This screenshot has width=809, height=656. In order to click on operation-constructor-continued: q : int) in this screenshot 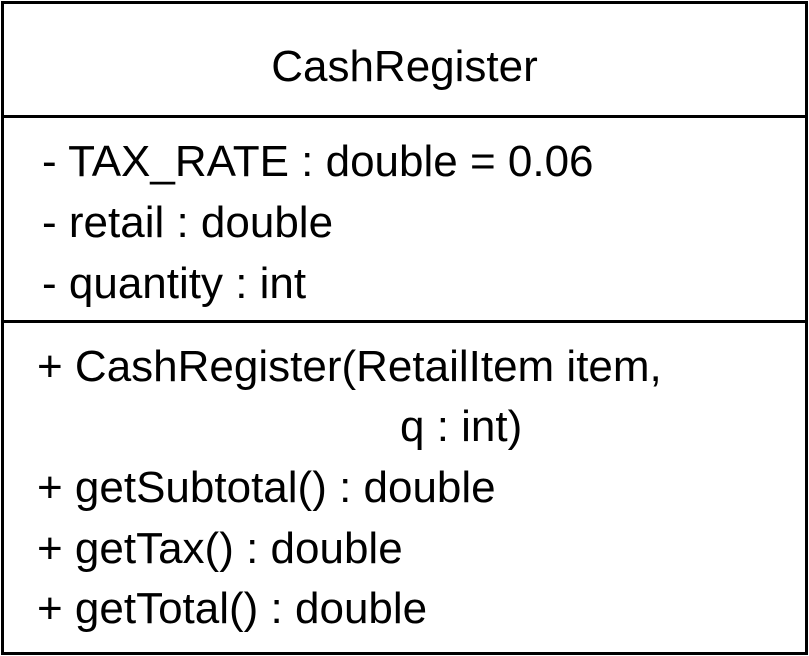, I will do `click(461, 426)`.